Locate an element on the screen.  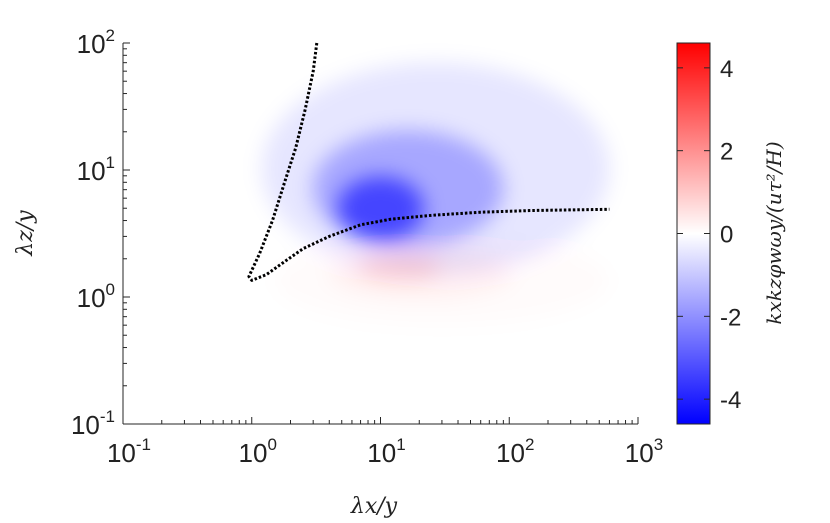
colorbar-tick-label: -2 is located at coordinates (730, 317).